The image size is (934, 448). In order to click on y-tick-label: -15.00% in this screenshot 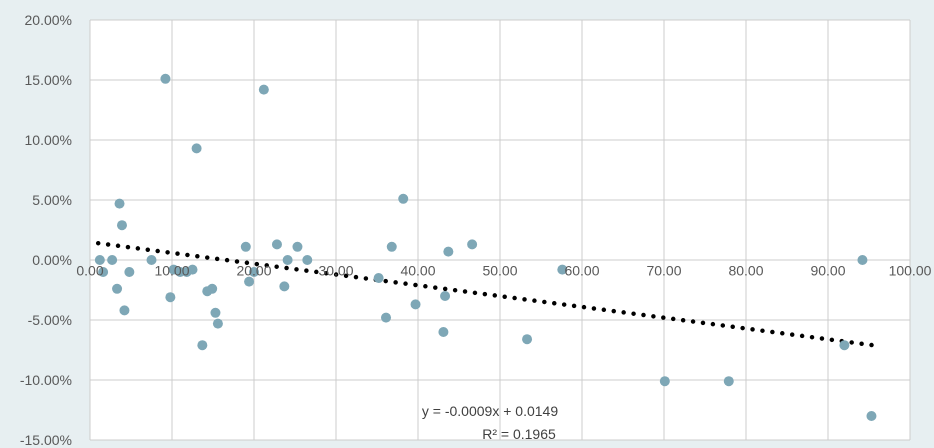, I will do `click(46, 440)`.